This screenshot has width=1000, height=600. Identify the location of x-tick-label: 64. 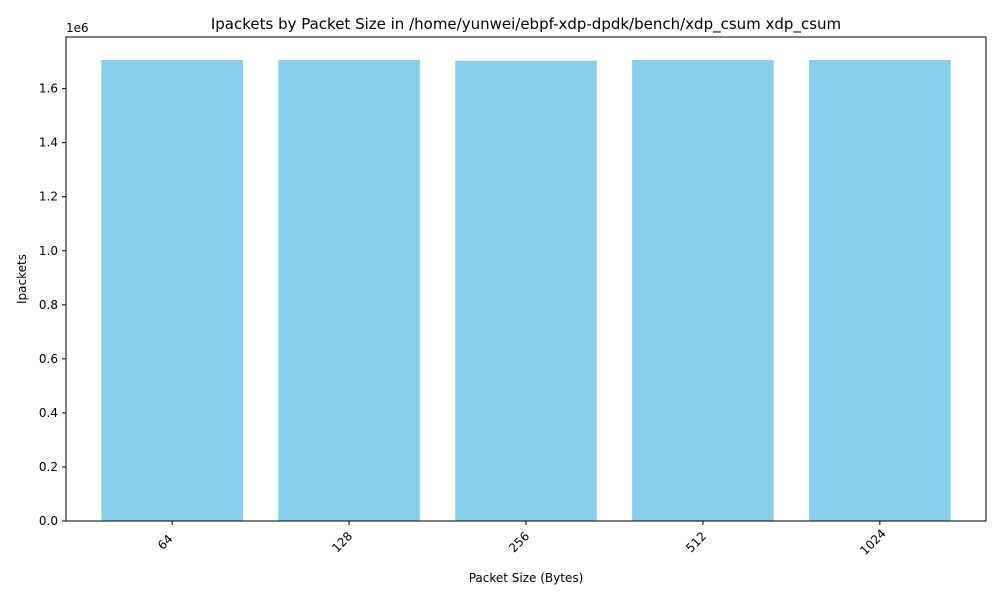
(165, 542).